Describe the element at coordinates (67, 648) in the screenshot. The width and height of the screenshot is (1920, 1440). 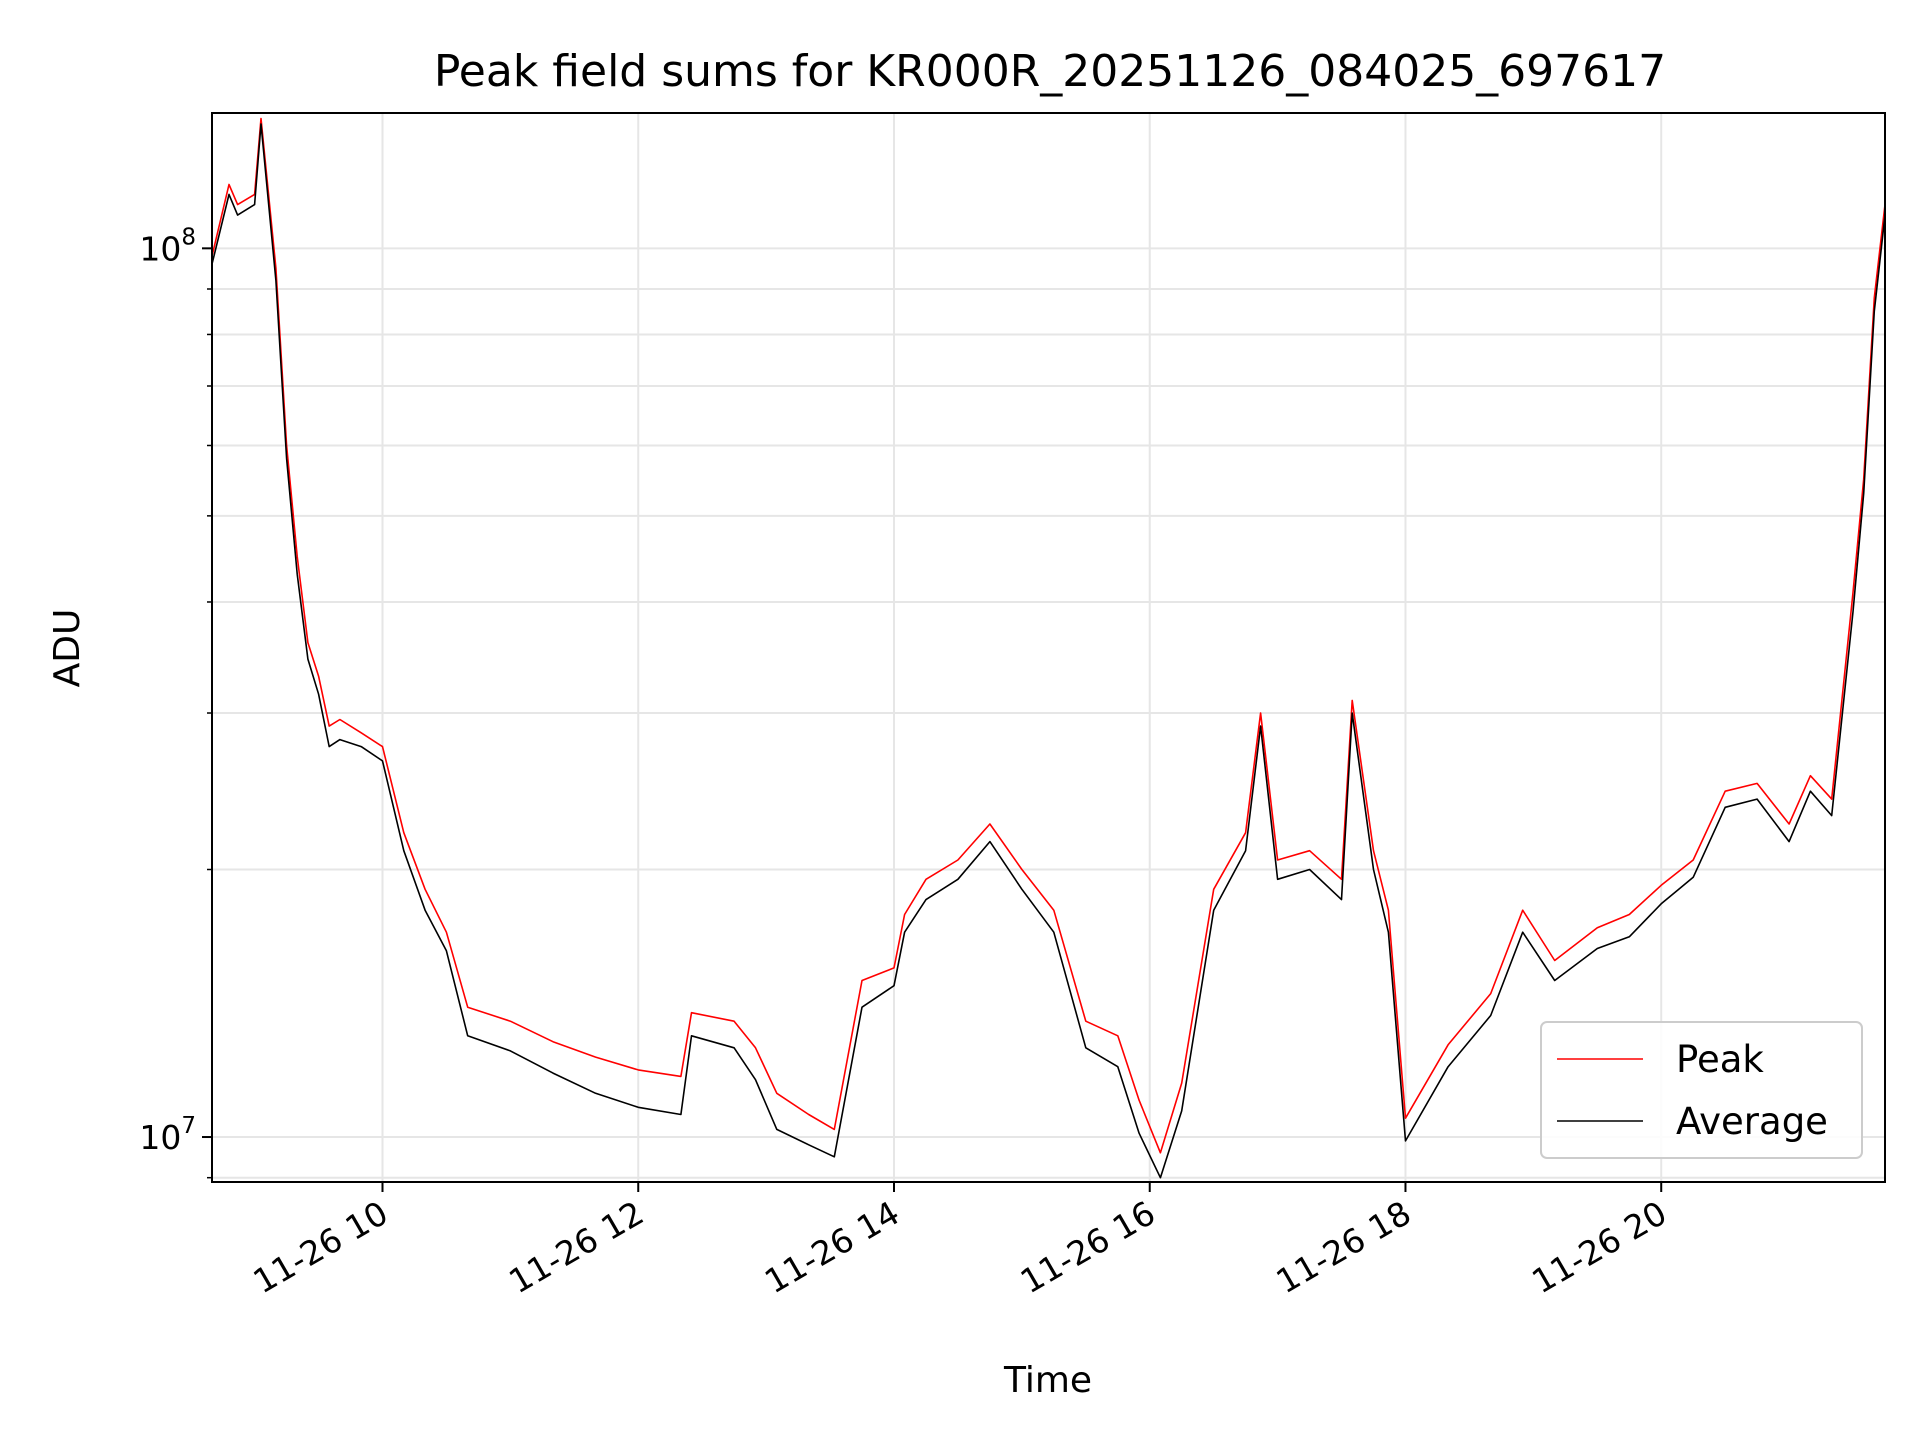
I see `y-axis-label: ADU` at that location.